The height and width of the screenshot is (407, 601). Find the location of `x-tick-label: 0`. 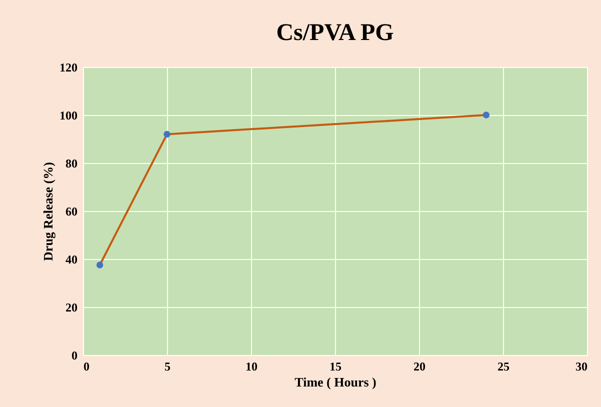

x-tick-label: 0 is located at coordinates (87, 367).